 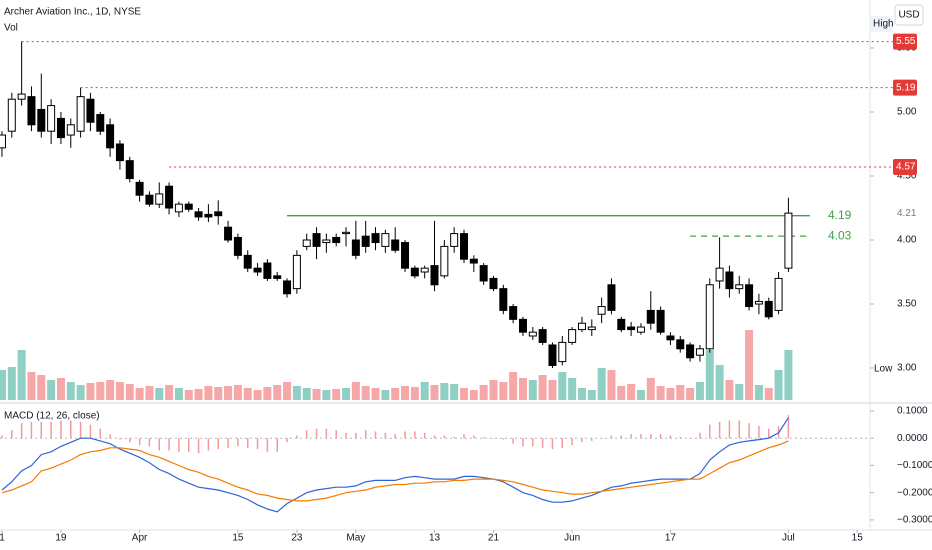 What do you see at coordinates (883, 369) in the screenshot?
I see `low-label: Low` at bounding box center [883, 369].